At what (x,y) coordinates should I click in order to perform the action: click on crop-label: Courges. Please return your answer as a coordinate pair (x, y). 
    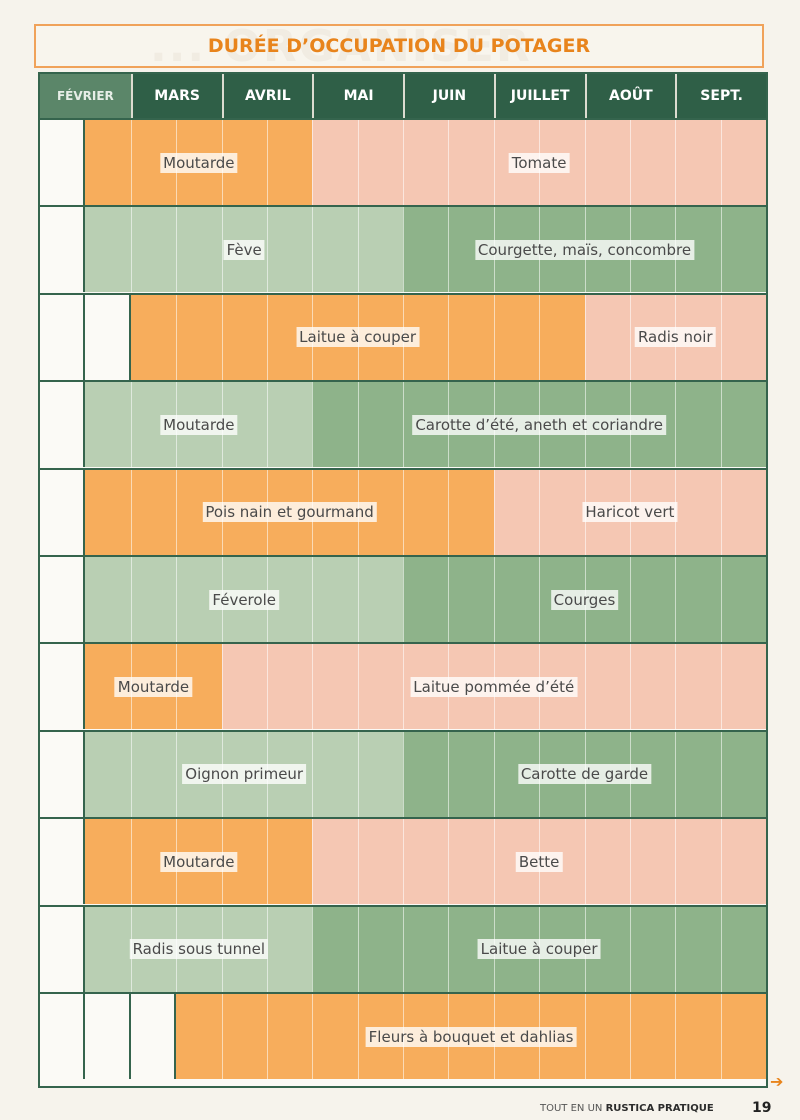
    Looking at the image, I should click on (584, 599).